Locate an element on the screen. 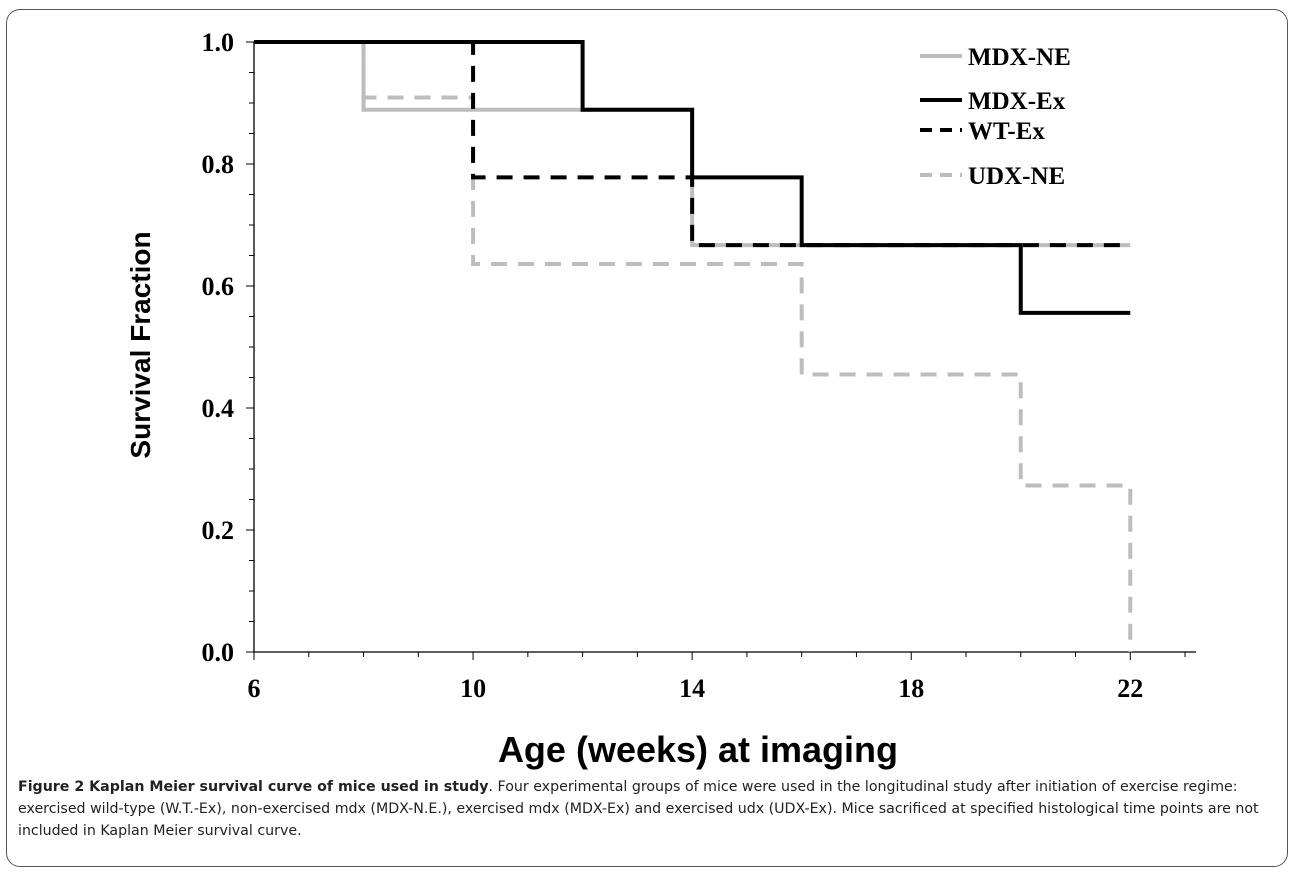  y-tick-label: 0.2 is located at coordinates (218, 530).